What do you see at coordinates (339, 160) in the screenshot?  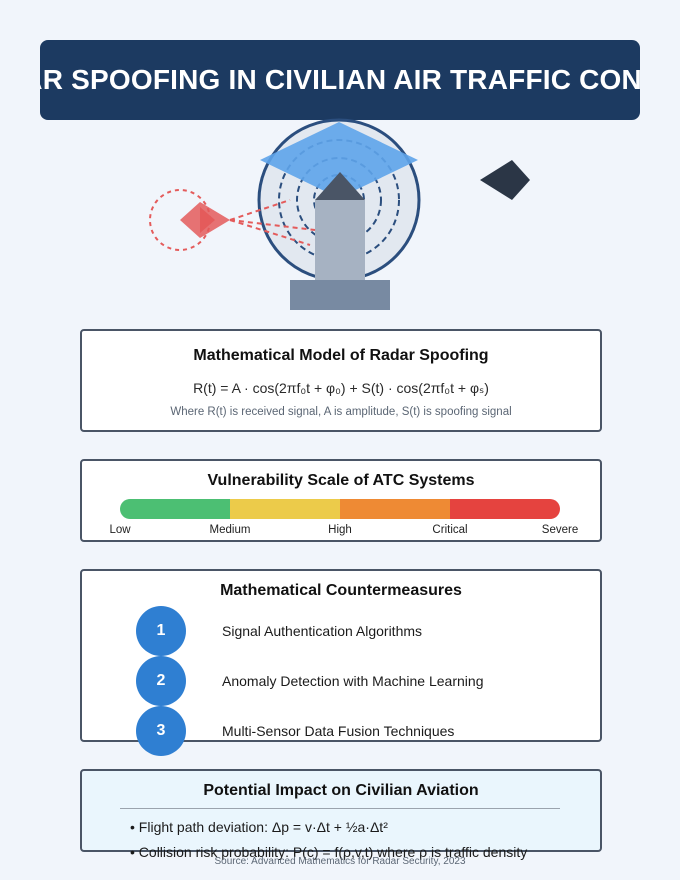 I see `radar-beam-icon` at bounding box center [339, 160].